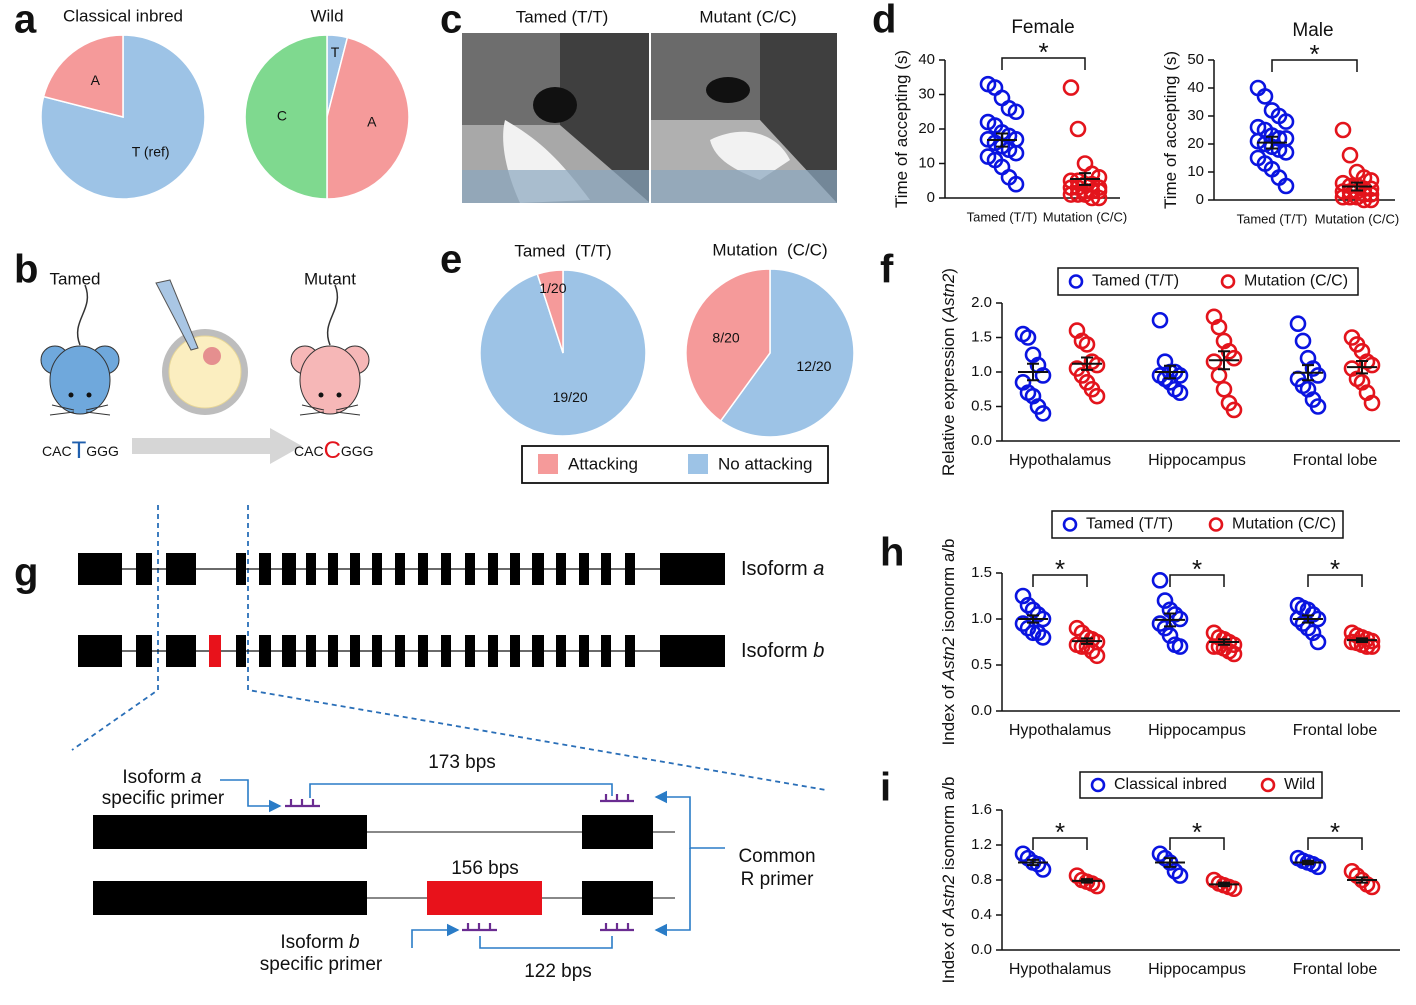  Describe the element at coordinates (769, 249) in the screenshot. I see `pie-title: Mutation (C/C)` at that location.